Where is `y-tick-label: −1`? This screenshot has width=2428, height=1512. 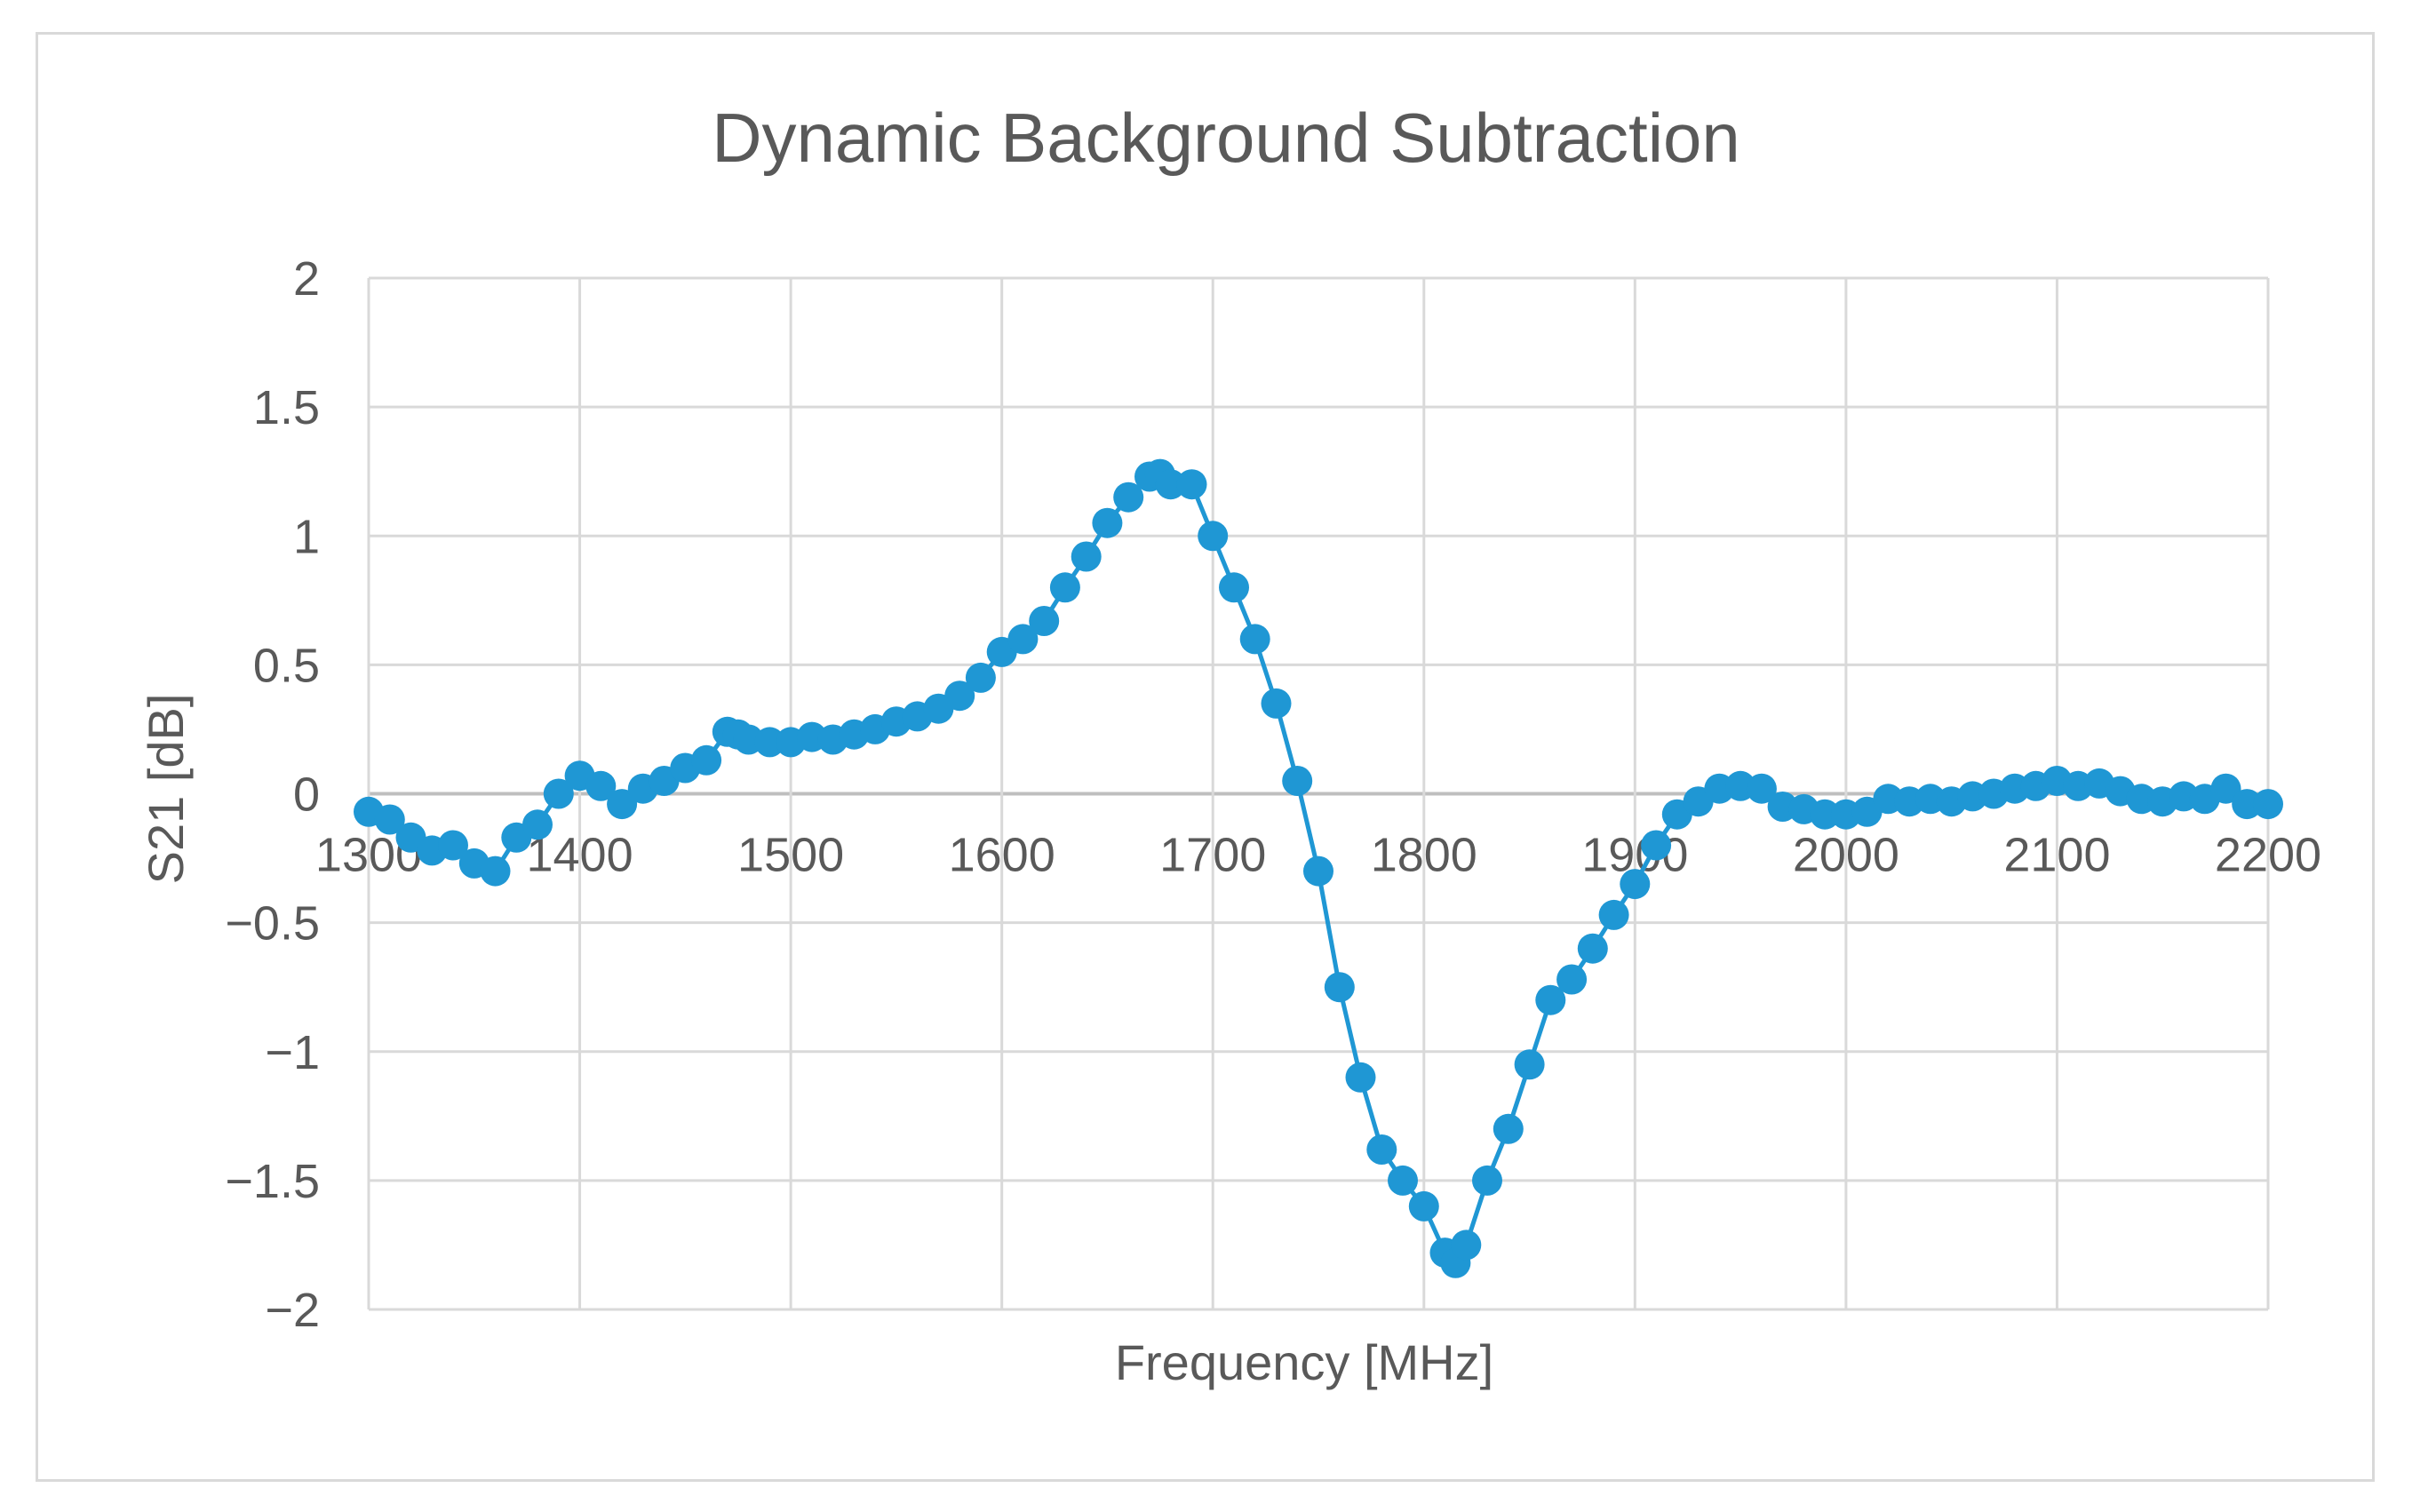
y-tick-label: −1 is located at coordinates (292, 1052).